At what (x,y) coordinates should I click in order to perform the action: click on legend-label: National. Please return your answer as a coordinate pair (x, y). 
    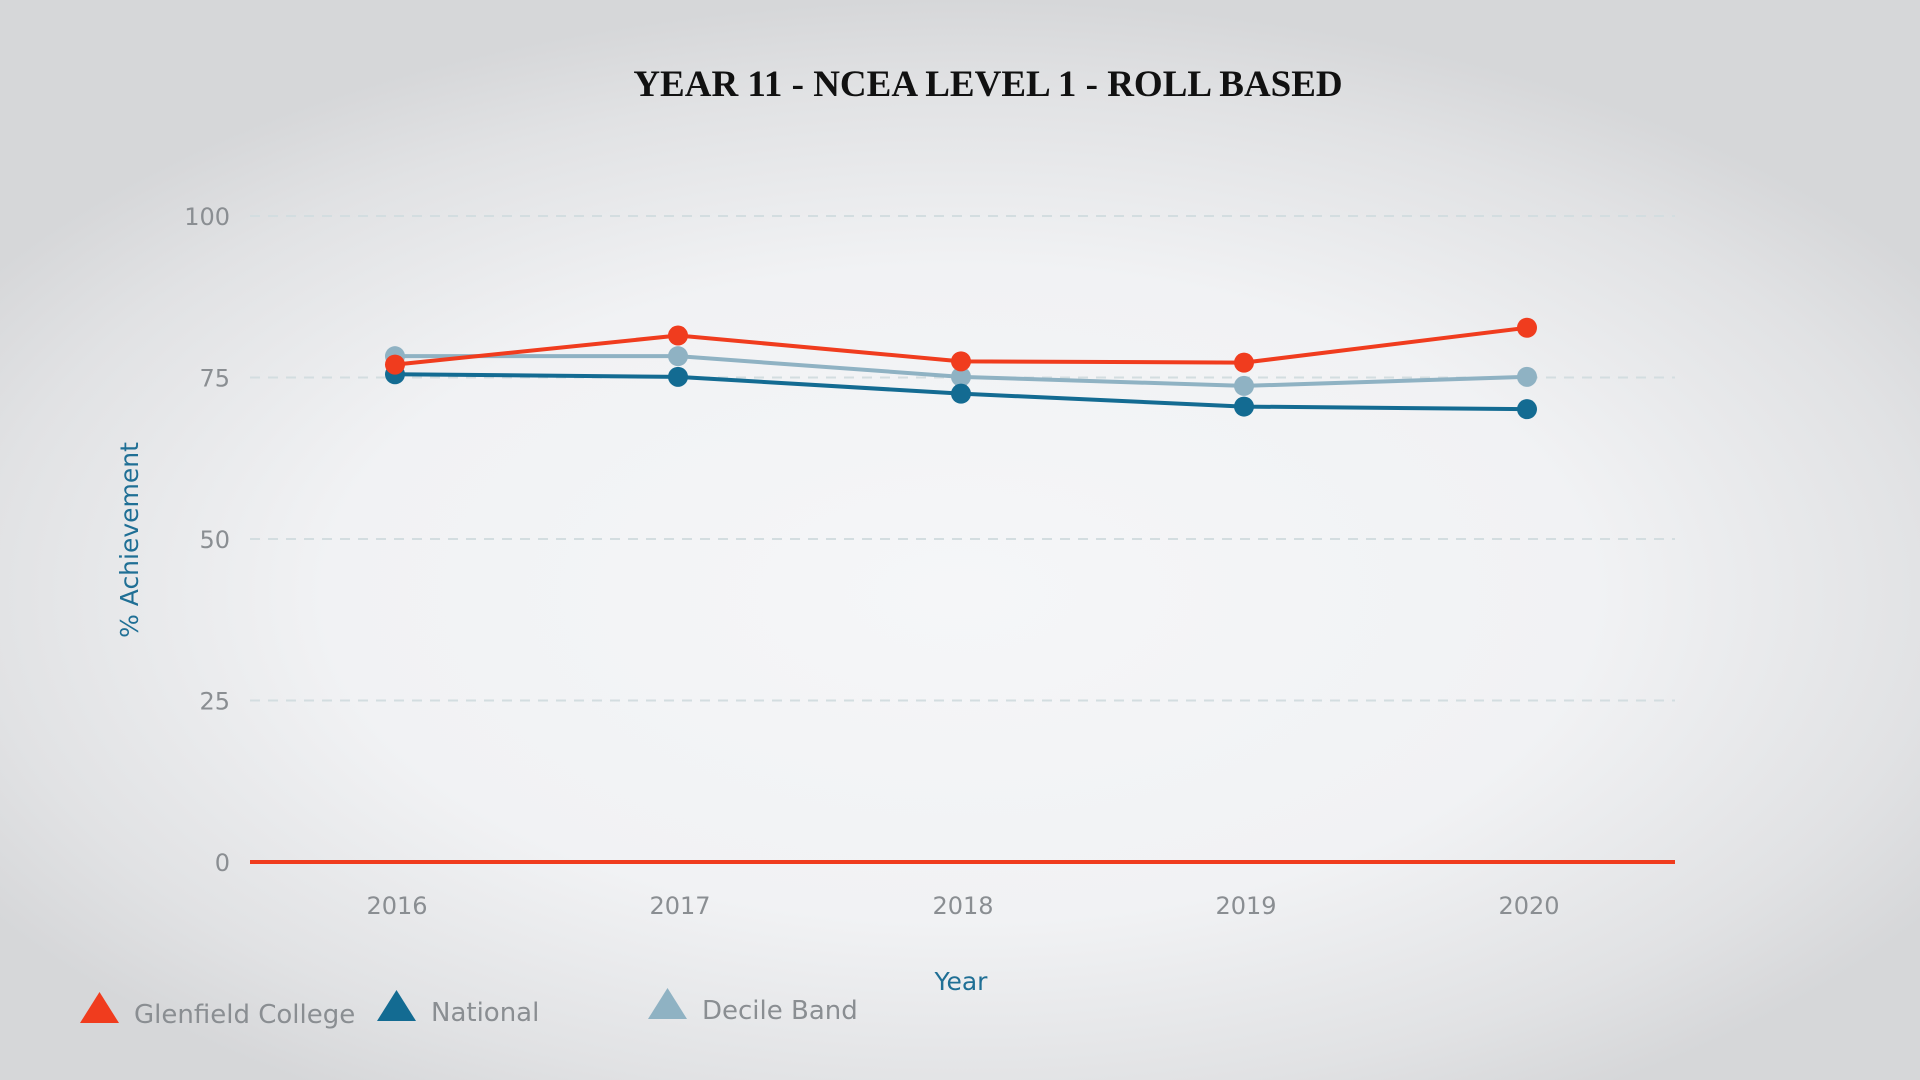
    Looking at the image, I should click on (485, 1013).